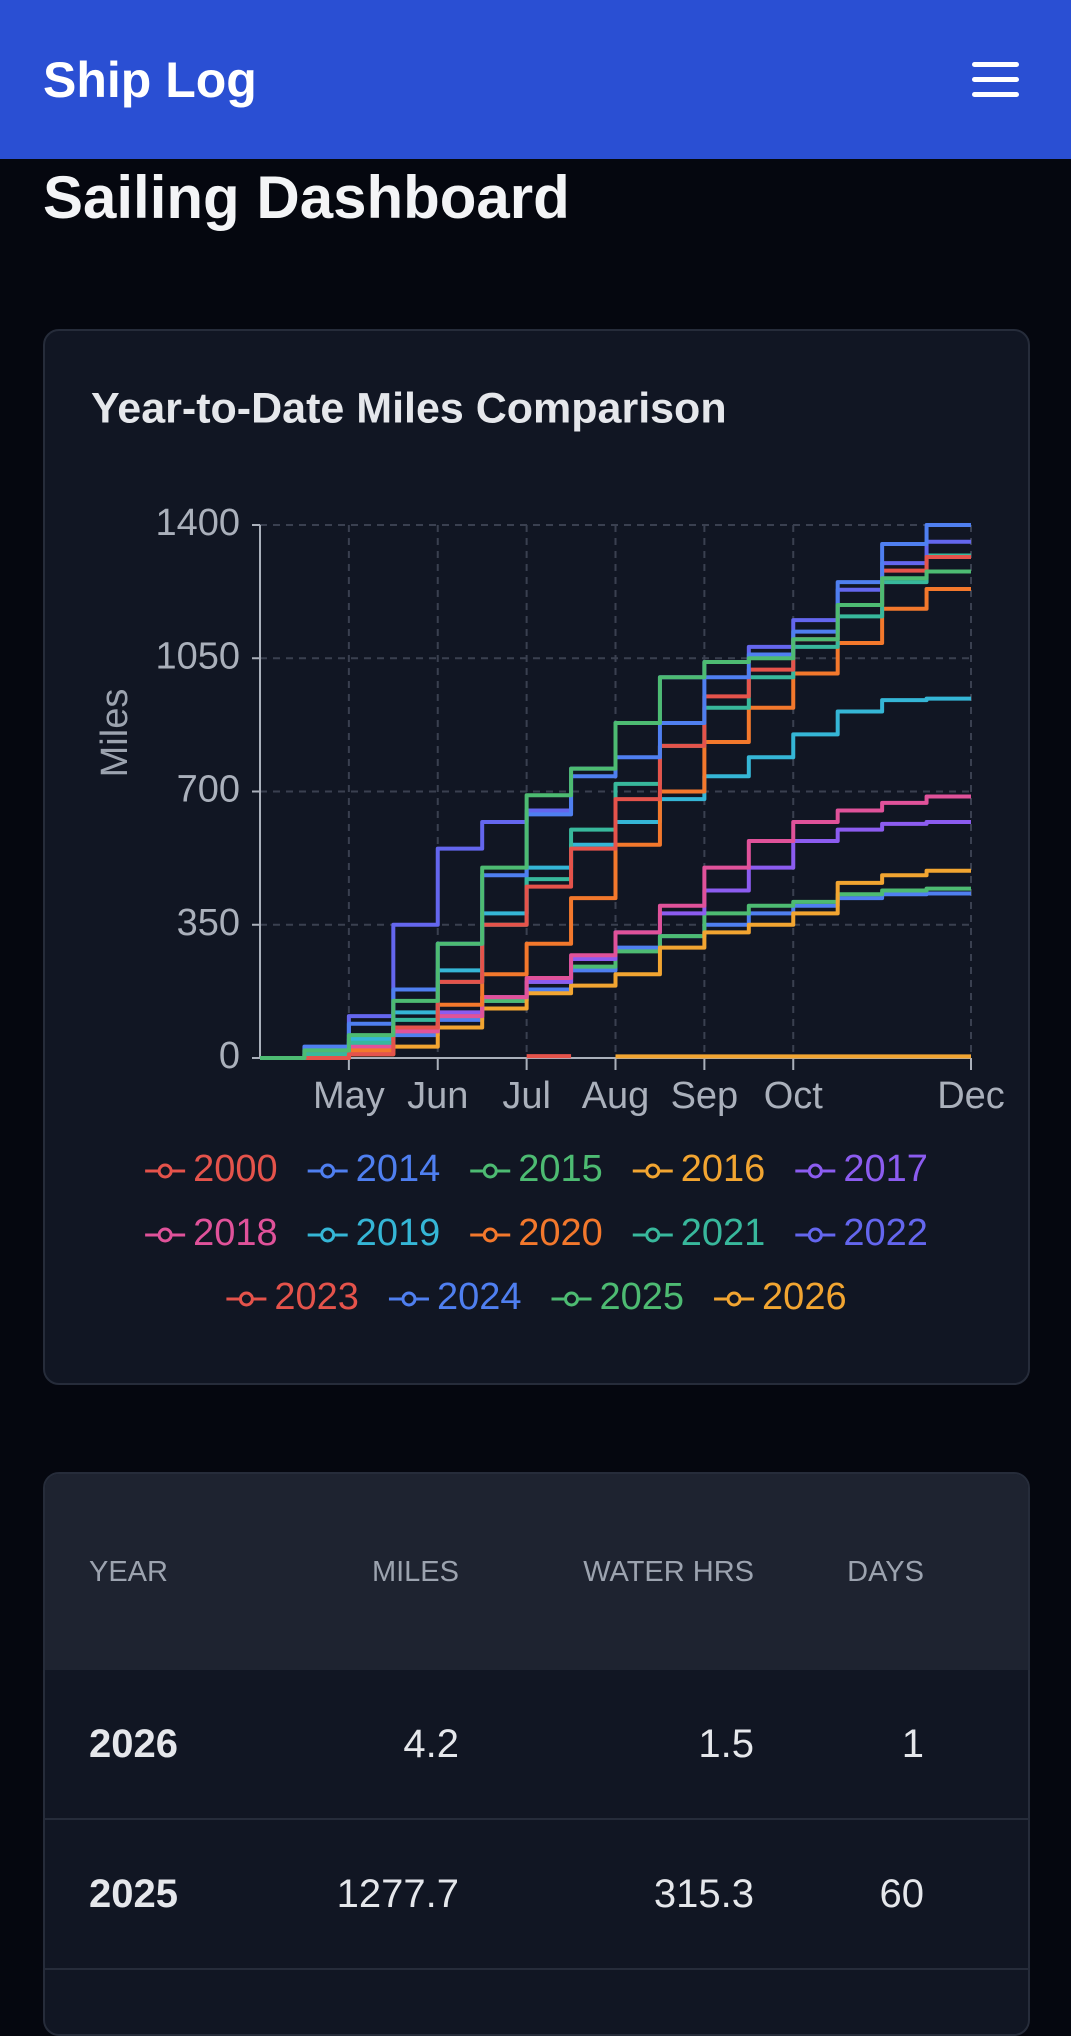 The image size is (1071, 2036). I want to click on legend-item: 2018, so click(211, 1233).